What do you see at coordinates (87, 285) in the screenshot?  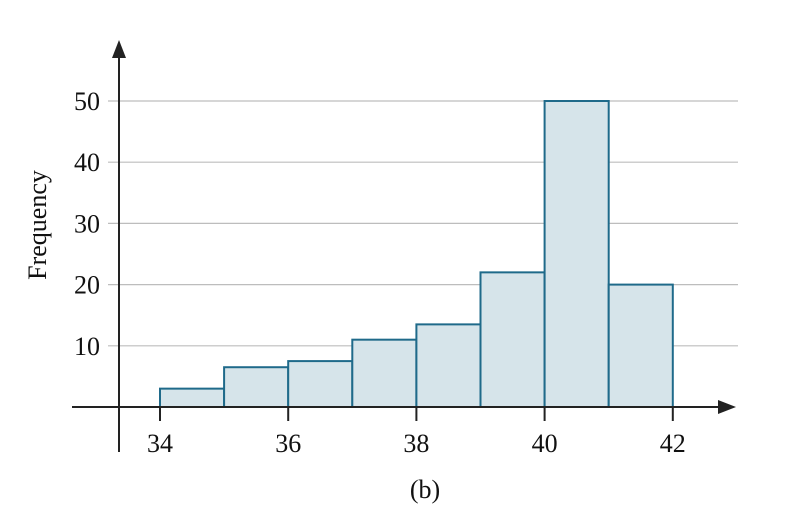 I see `y-tick-label: 20` at bounding box center [87, 285].